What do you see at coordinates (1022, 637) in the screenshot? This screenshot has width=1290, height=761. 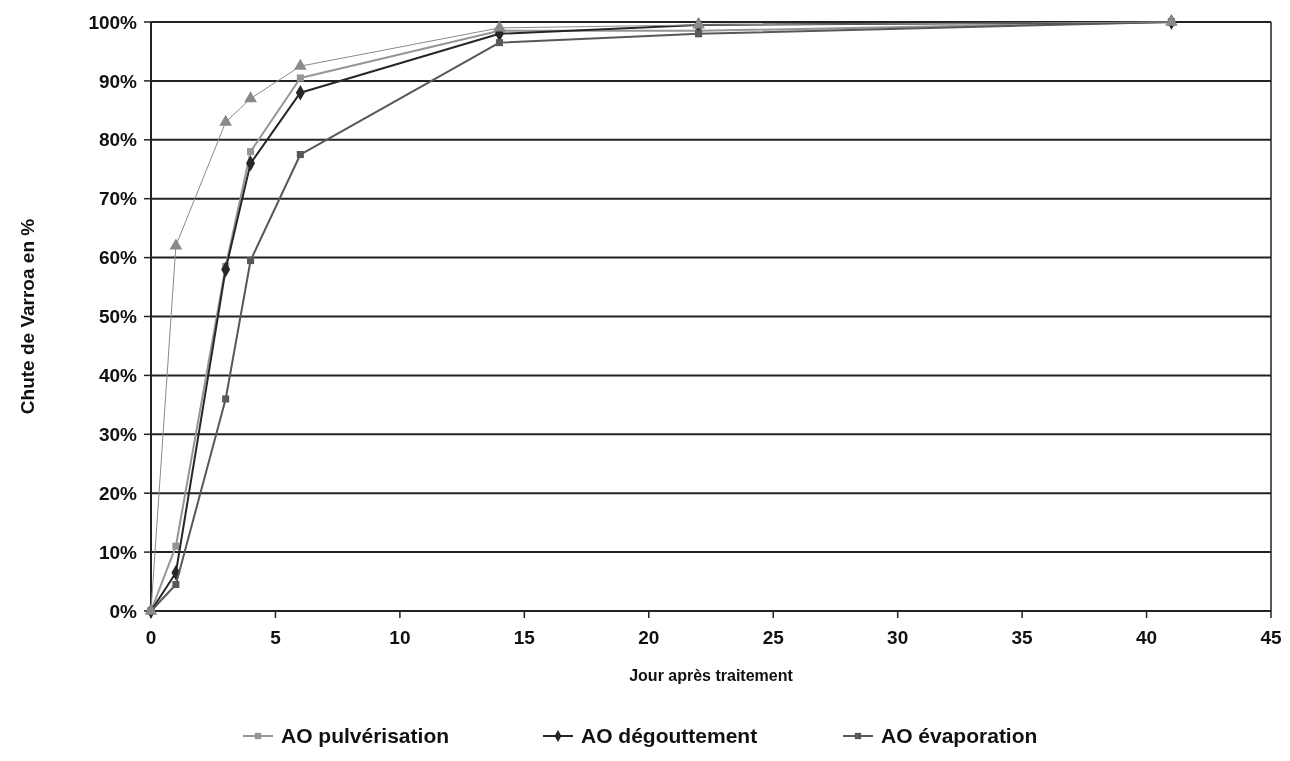 I see `x-tick-label: 35` at bounding box center [1022, 637].